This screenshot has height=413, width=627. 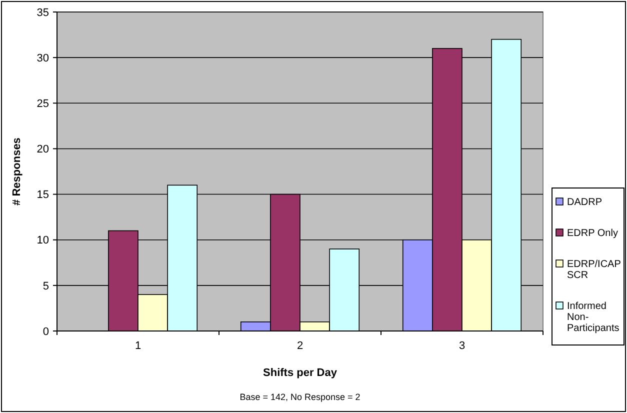 I want to click on x-tick-label: 1, so click(x=138, y=346).